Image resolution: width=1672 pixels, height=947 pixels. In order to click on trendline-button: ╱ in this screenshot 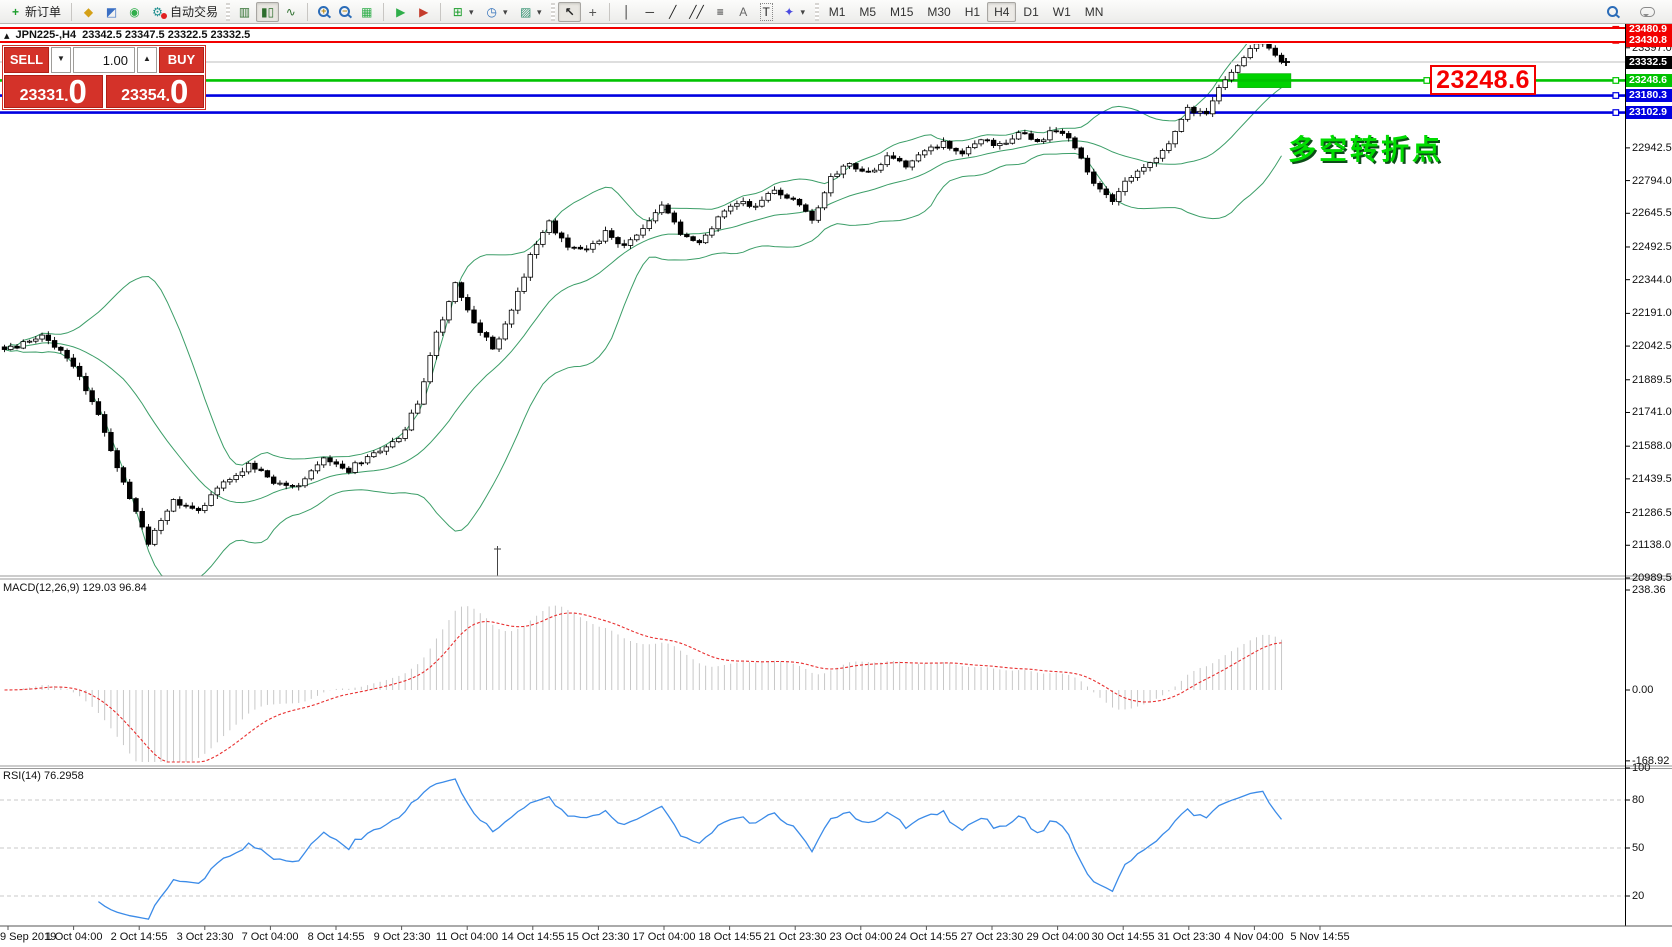, I will do `click(672, 12)`.